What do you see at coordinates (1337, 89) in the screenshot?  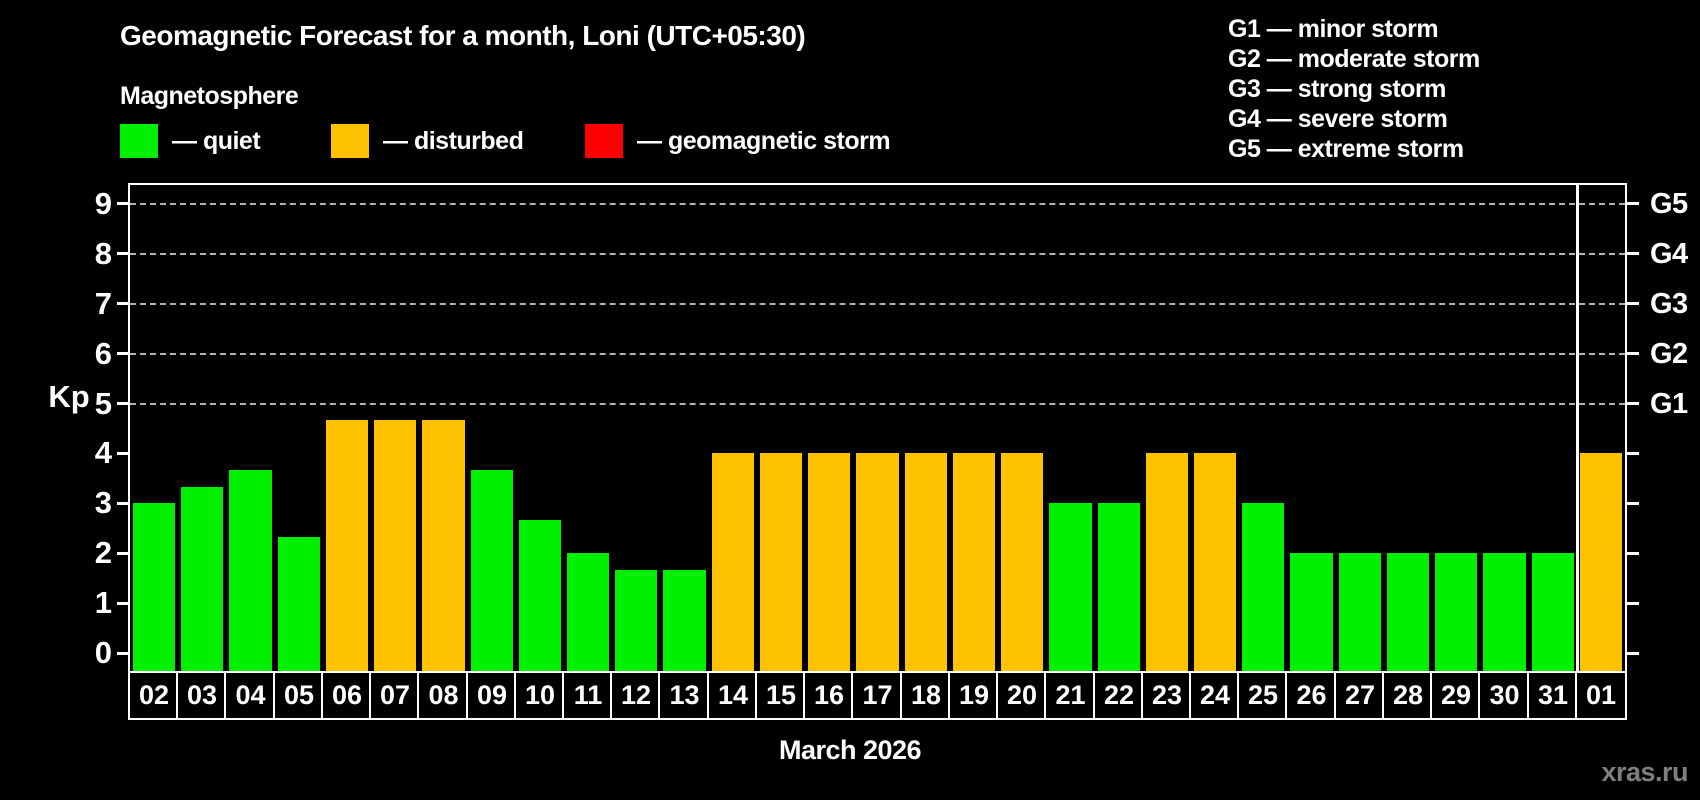 I see `g3-legend-line: G3 — strong storm` at bounding box center [1337, 89].